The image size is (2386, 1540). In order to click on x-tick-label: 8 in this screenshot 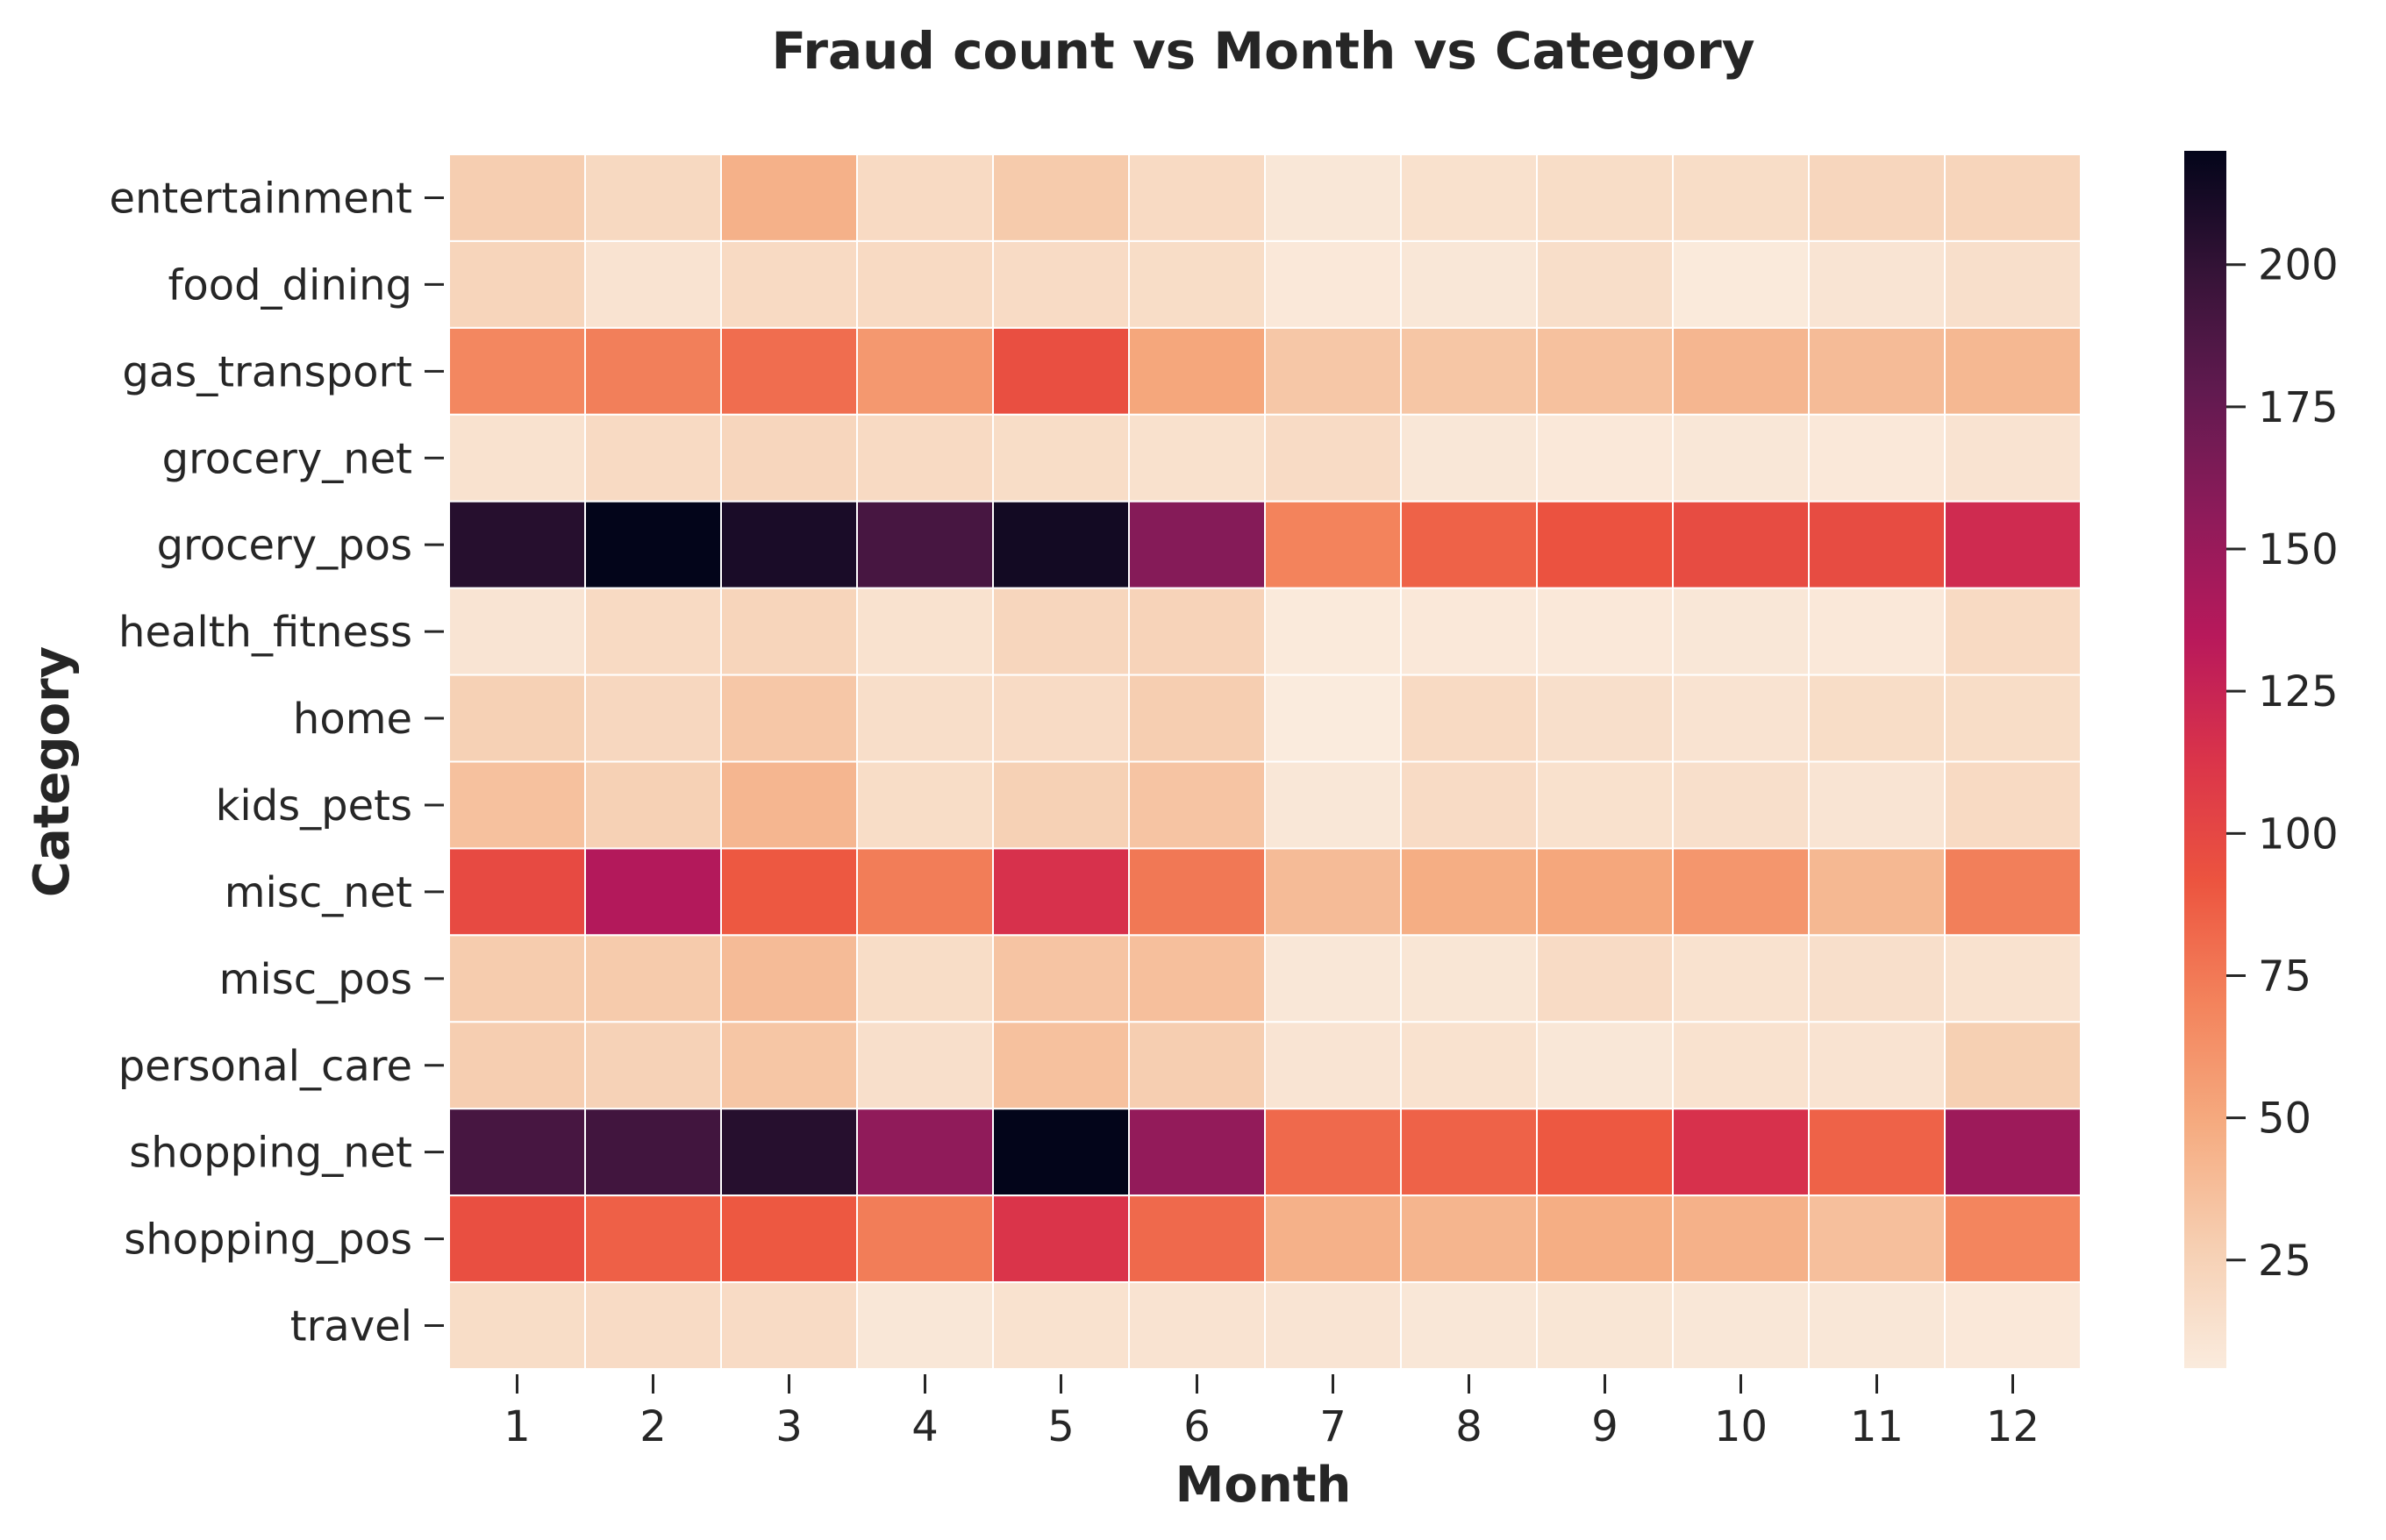, I will do `click(1469, 1426)`.